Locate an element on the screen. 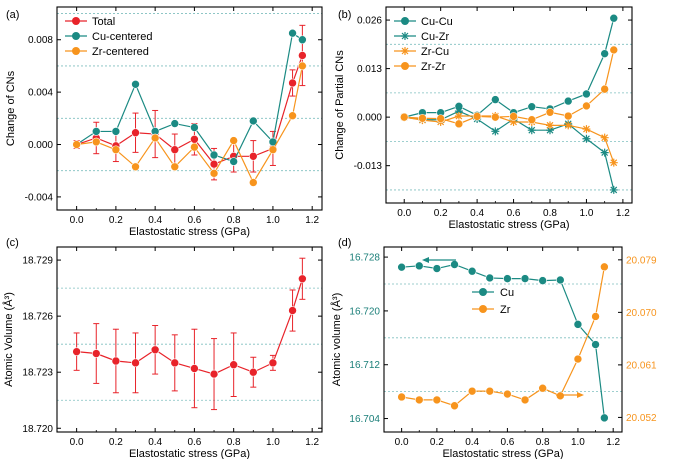  legend-entry: Zr-Cu is located at coordinates (421, 52).